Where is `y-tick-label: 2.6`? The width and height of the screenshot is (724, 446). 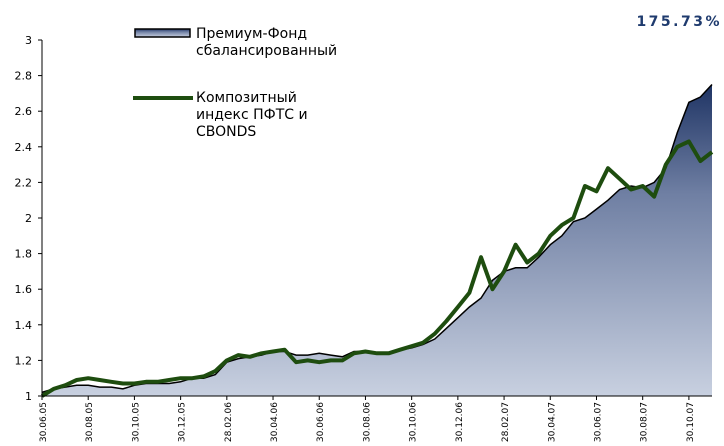
y-tick-label: 2.6 is located at coordinates (24, 111).